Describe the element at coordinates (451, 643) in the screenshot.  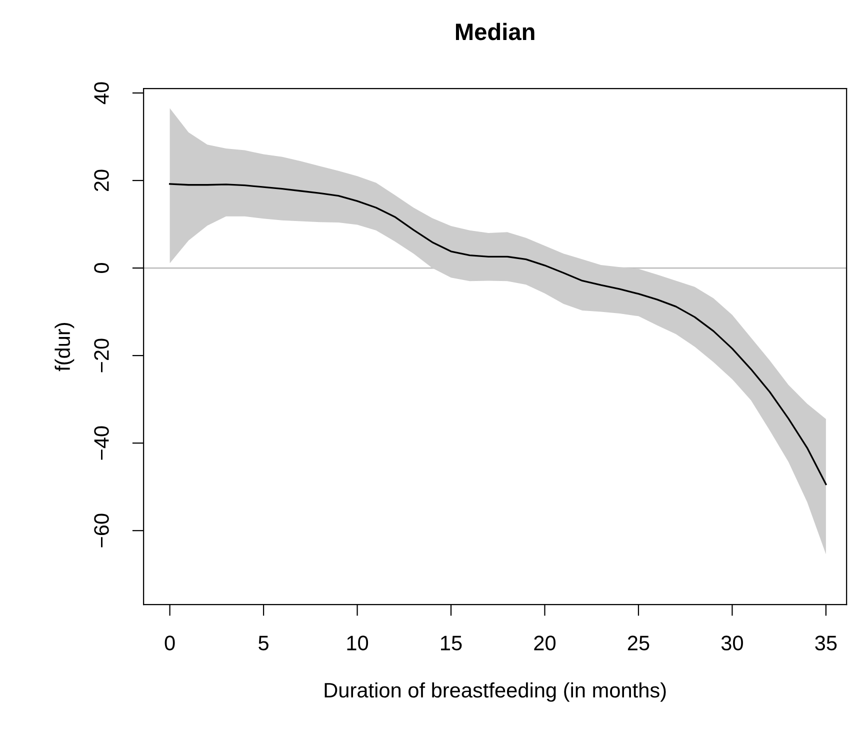
I see `x-tick-label: 15` at that location.